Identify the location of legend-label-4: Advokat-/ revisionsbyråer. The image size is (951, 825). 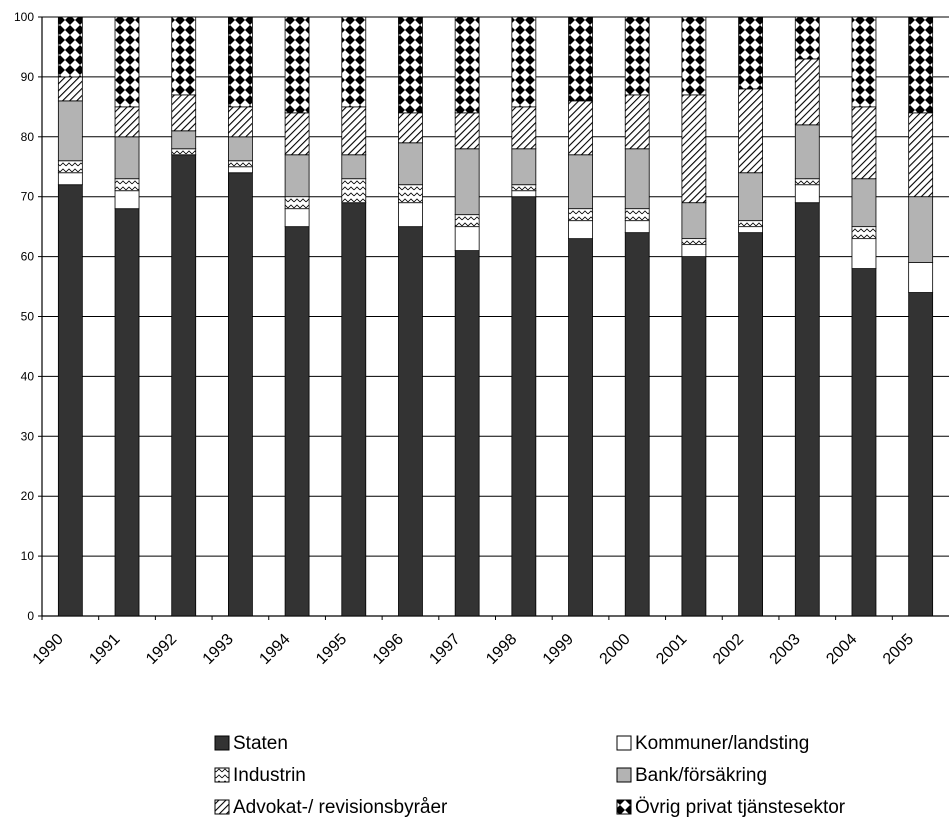
(340, 807).